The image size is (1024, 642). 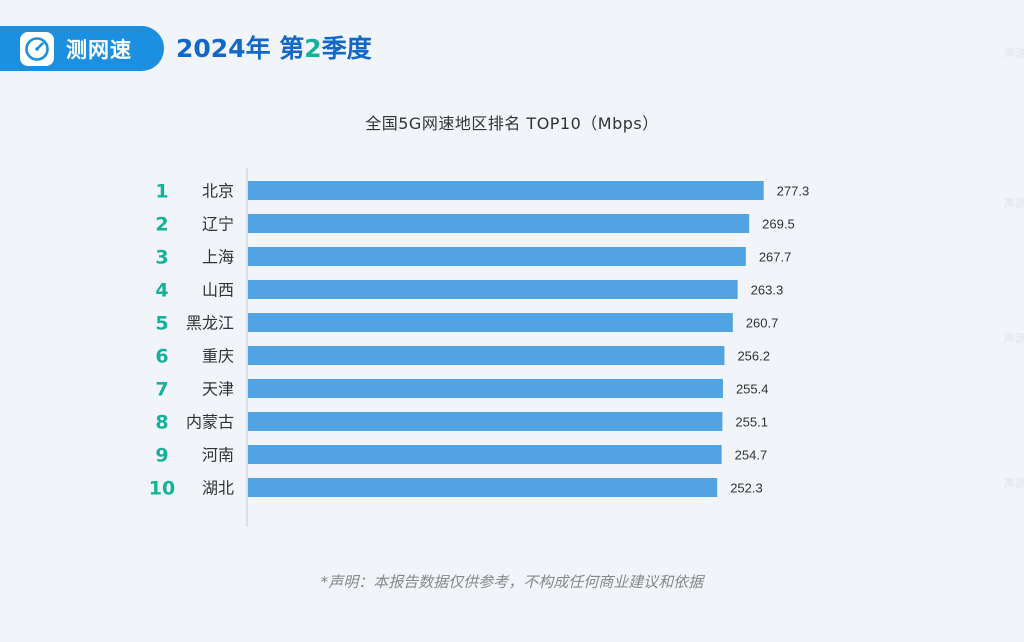 What do you see at coordinates (218, 488) in the screenshot?
I see `region-label: 湖北` at bounding box center [218, 488].